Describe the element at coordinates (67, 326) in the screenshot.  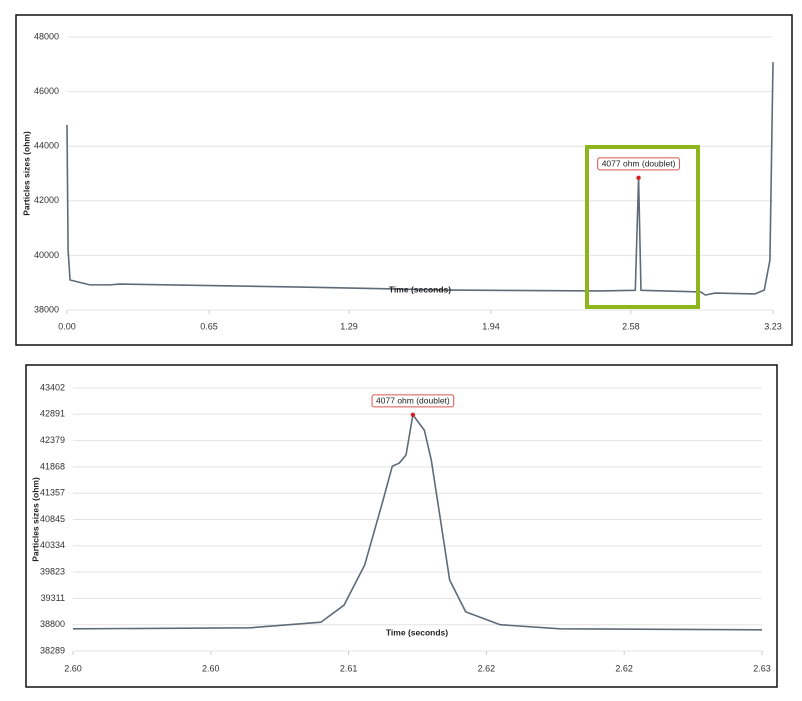
I see `x-tick-label: 0.00` at that location.